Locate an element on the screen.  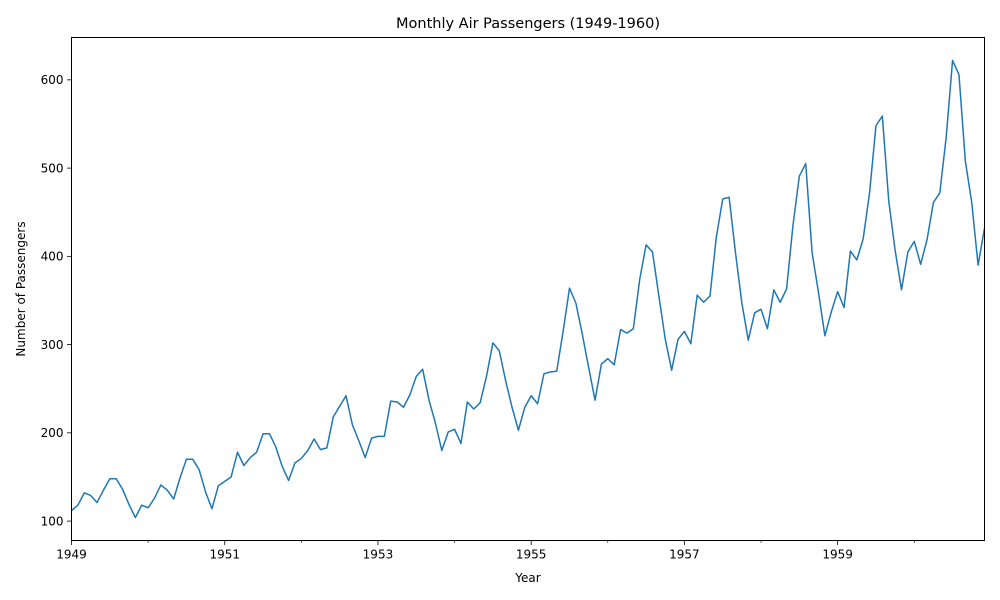
x-tick-label: 1949 is located at coordinates (71, 555).